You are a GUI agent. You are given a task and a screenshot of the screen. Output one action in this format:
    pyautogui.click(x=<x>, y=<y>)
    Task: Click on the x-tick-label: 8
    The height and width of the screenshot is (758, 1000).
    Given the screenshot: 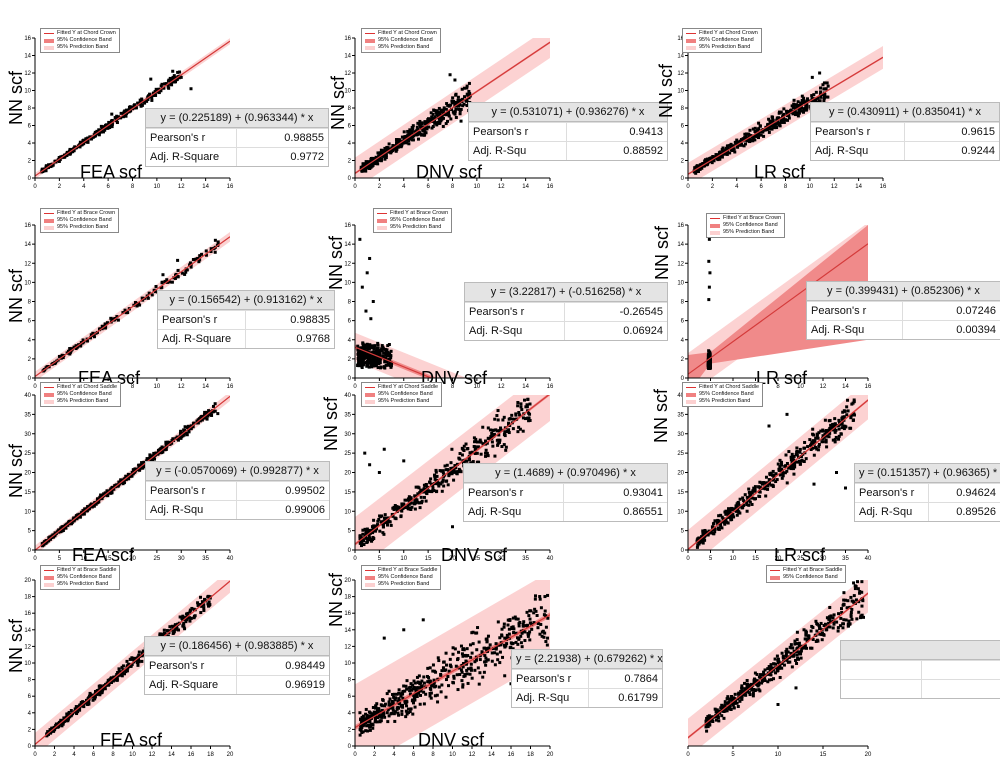 What is the action you would take?
    pyautogui.click(x=786, y=187)
    